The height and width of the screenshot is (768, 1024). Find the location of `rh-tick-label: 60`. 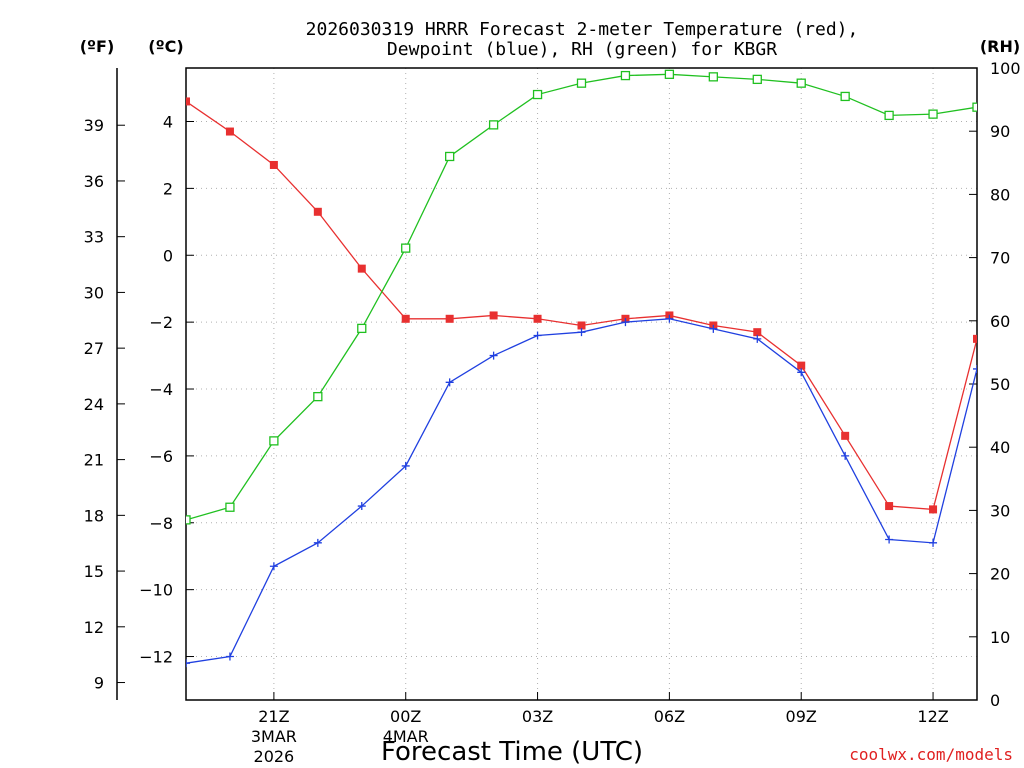

rh-tick-label: 60 is located at coordinates (1000, 321).